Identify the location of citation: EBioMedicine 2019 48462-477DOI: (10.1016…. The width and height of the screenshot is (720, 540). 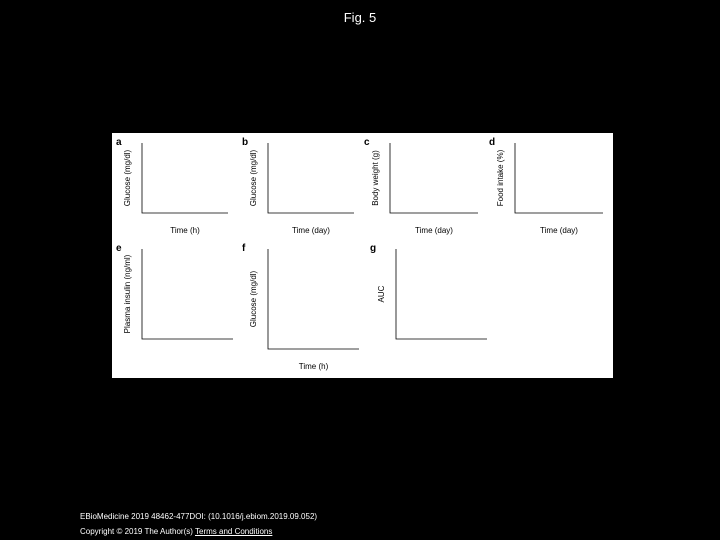
(199, 516).